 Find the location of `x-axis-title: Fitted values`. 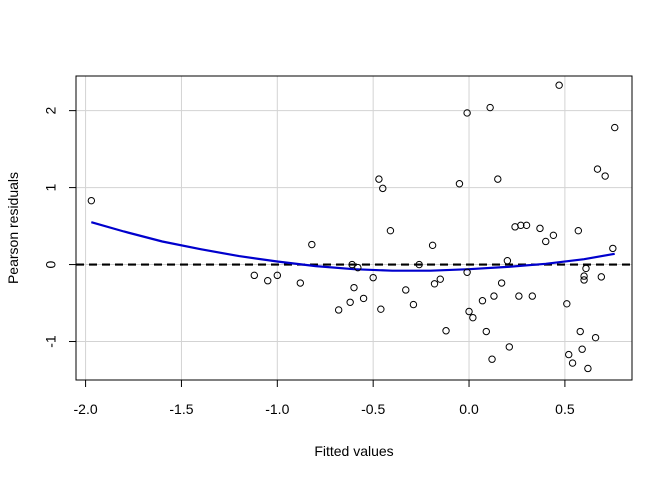

x-axis-title: Fitted values is located at coordinates (353, 451).